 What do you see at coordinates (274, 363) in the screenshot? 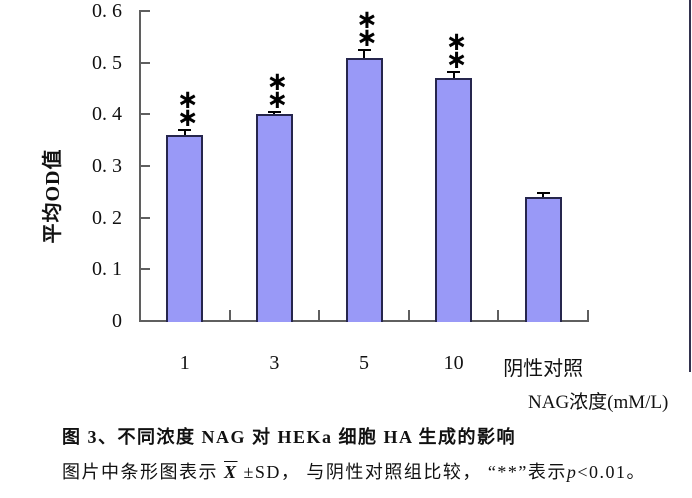
I see `x-tick-label: 3` at bounding box center [274, 363].